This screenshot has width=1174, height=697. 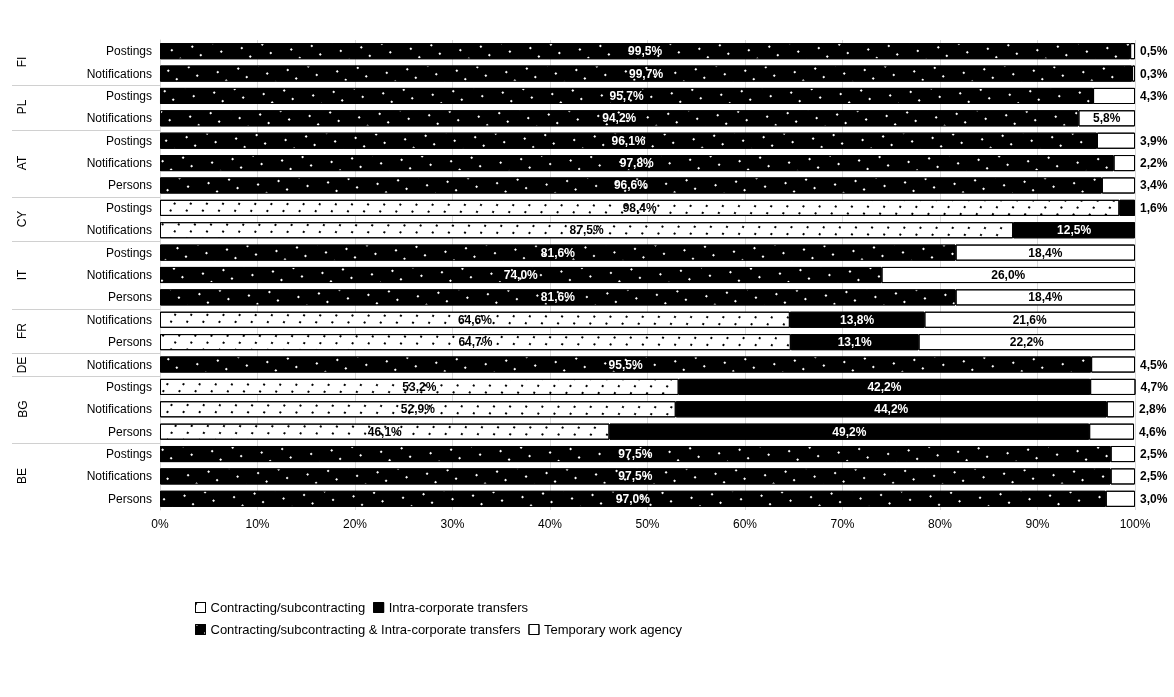 I want to click on x-tick-label: 100%, so click(x=1135, y=524).